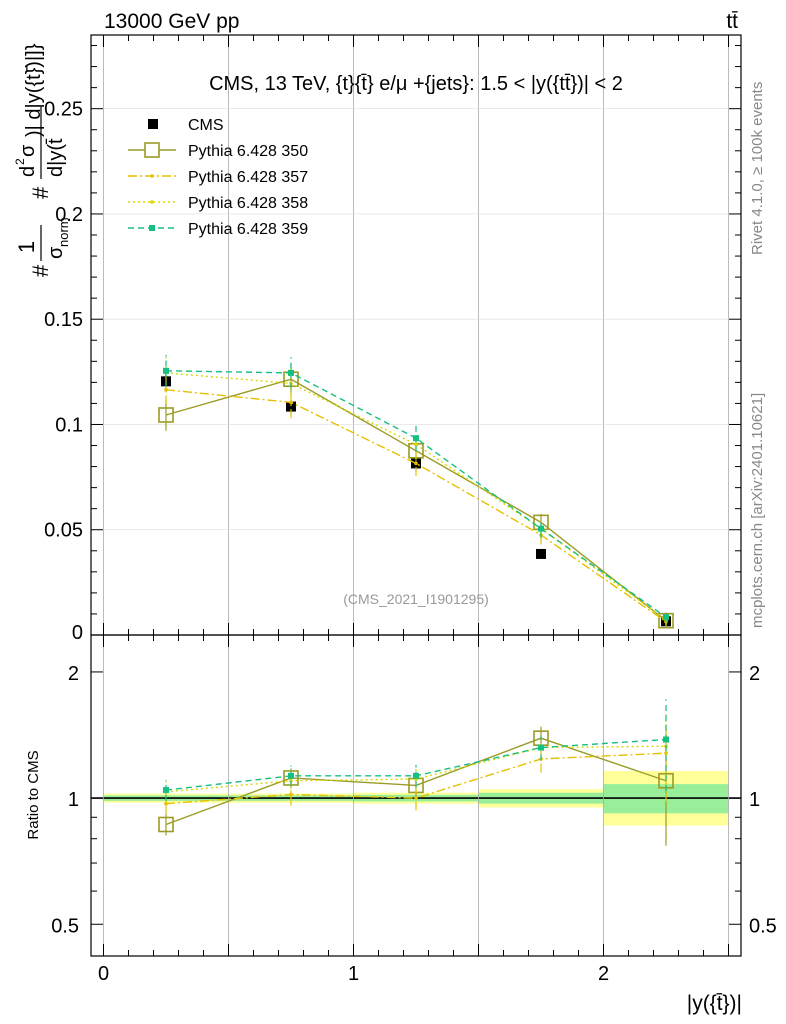 This screenshot has height=1024, width=786. I want to click on legend-cms-marker, so click(153, 124).